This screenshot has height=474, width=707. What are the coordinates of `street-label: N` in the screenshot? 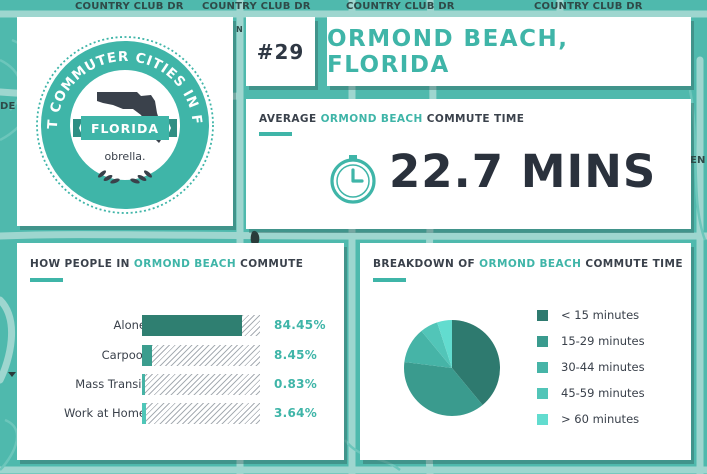 It's located at (239, 29).